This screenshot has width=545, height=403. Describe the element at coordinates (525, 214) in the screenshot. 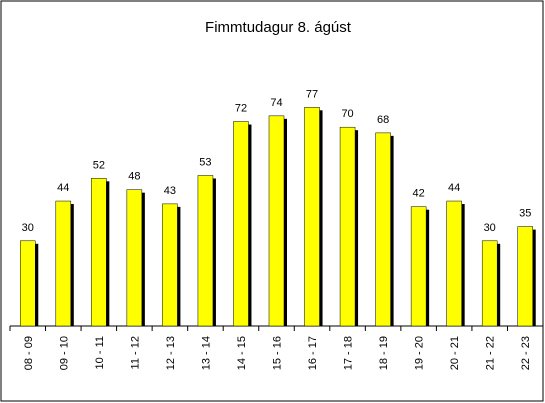

I see `data-label: 35` at that location.